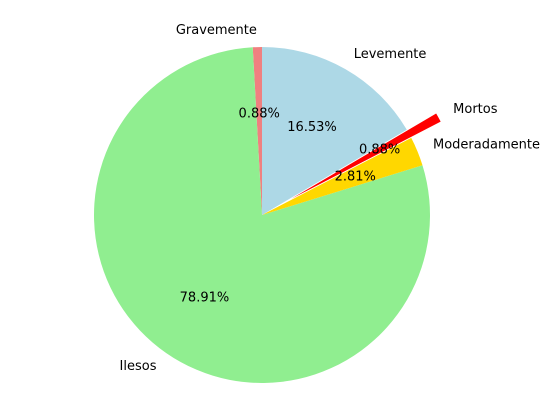 The width and height of the screenshot is (541, 411). Describe the element at coordinates (216, 30) in the screenshot. I see `category-label-gravemente: Gravemente` at that location.